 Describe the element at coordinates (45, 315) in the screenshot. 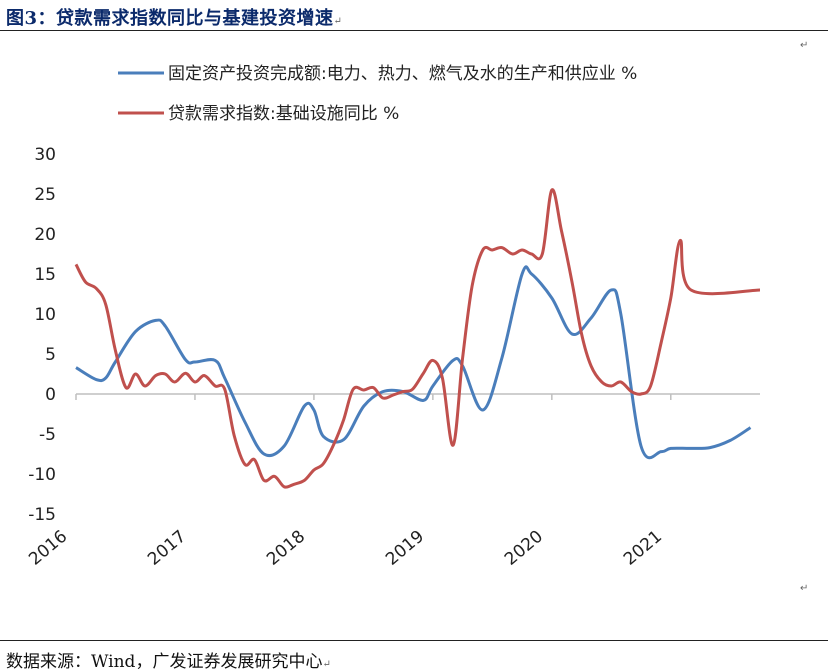

I see `y-tick-label: 10` at that location.